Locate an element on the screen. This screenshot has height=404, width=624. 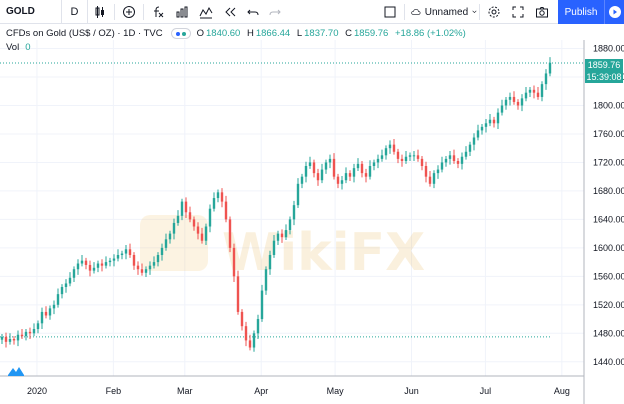
play-icon is located at coordinates (614, 12).